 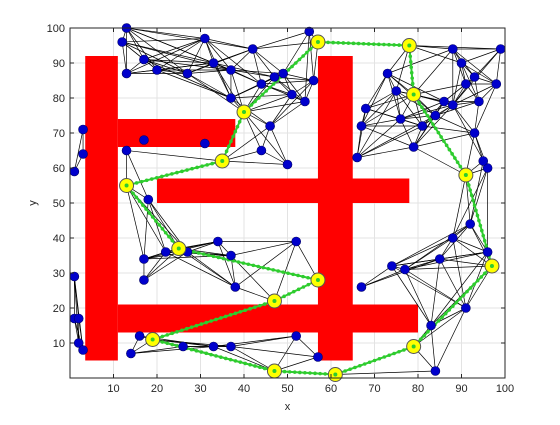 I want to click on x-tick-label: 90, so click(x=461, y=389).